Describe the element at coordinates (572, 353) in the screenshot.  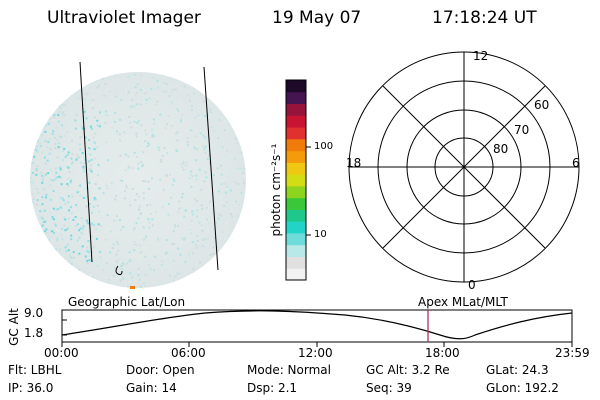
I see `timeline-xtick-2359: 23:59` at that location.